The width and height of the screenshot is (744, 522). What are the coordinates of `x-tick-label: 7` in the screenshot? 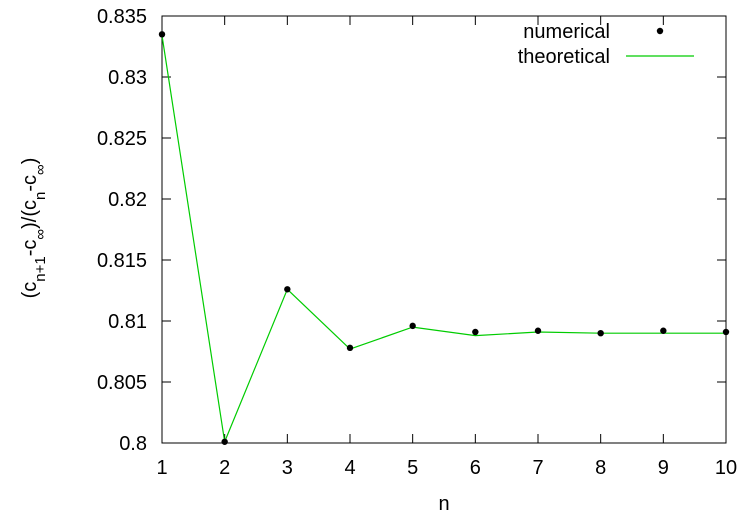 It's located at (537, 468).